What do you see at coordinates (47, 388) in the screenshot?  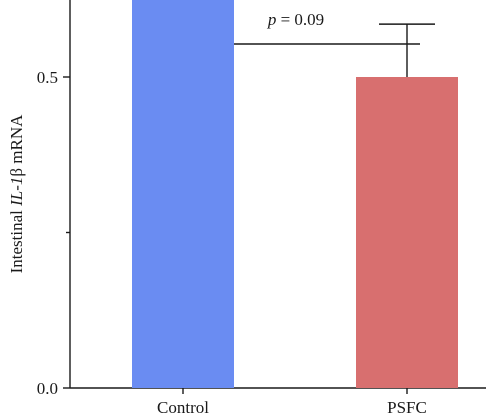 I see `y-tick-label: 0.0` at bounding box center [47, 388].